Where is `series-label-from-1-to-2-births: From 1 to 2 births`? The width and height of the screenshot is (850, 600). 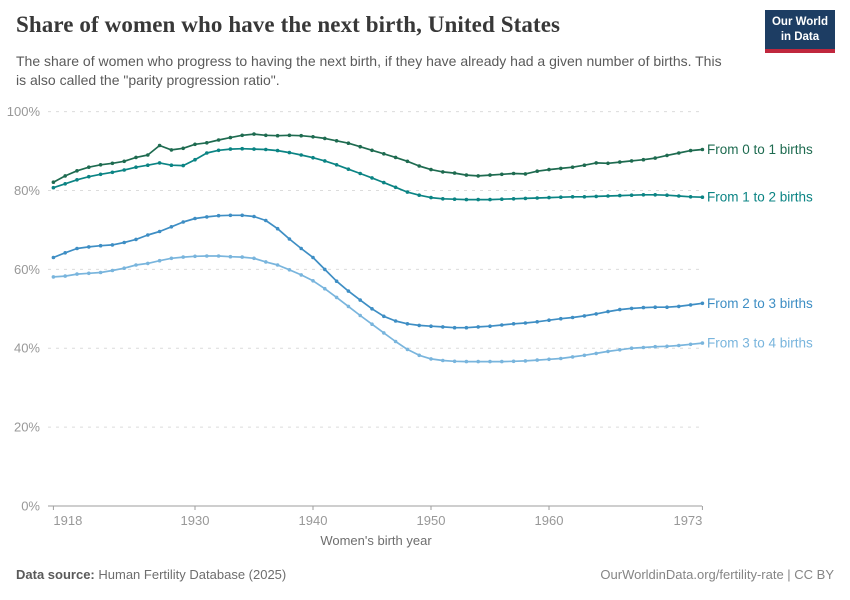
series-label-from-1-to-2-births: From 1 to 2 births is located at coordinates (760, 197).